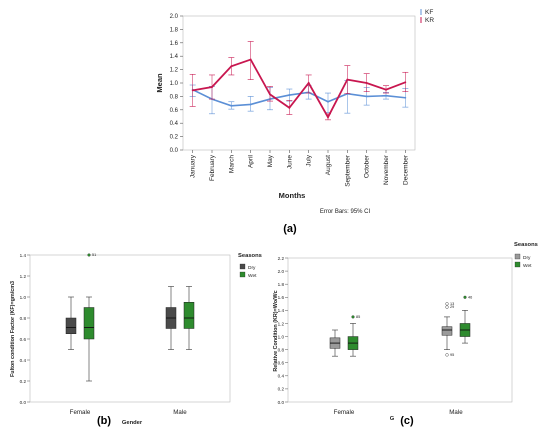  What do you see at coordinates (309, 160) in the screenshot?
I see `x-tick-label: July` at bounding box center [309, 160].